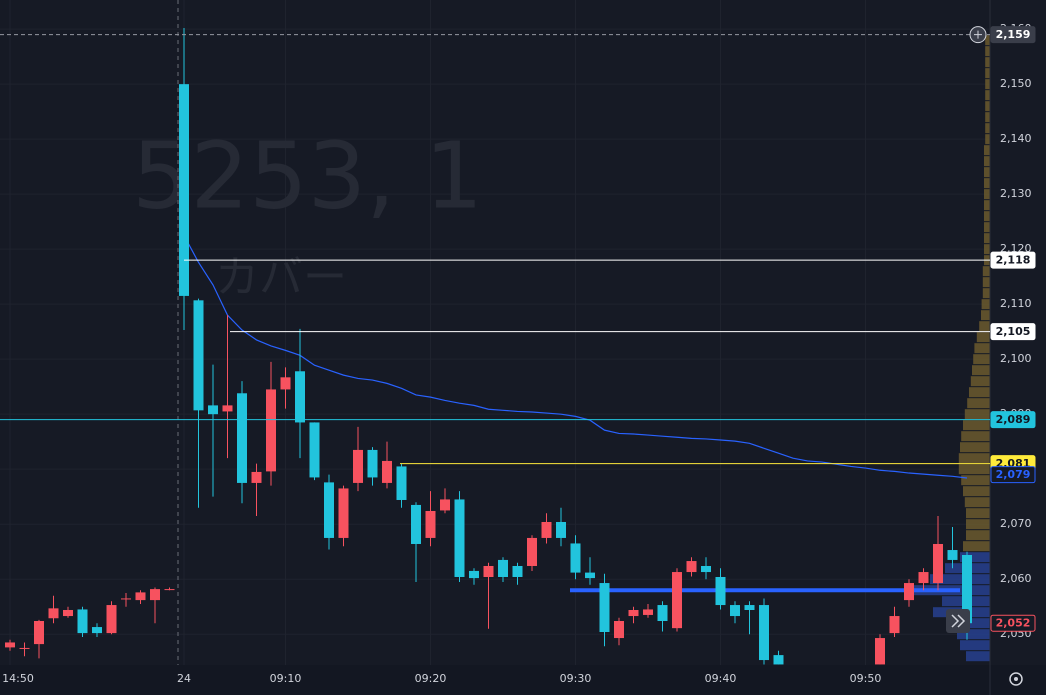  I want to click on price-label: 2,079, so click(1013, 474).